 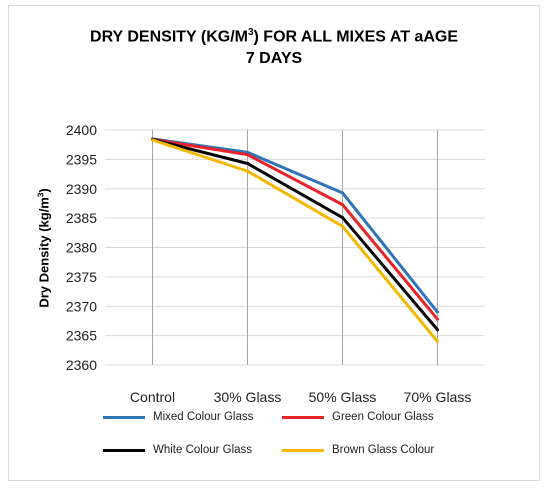 I want to click on x-tick-label: 30% Glass, so click(x=248, y=397).